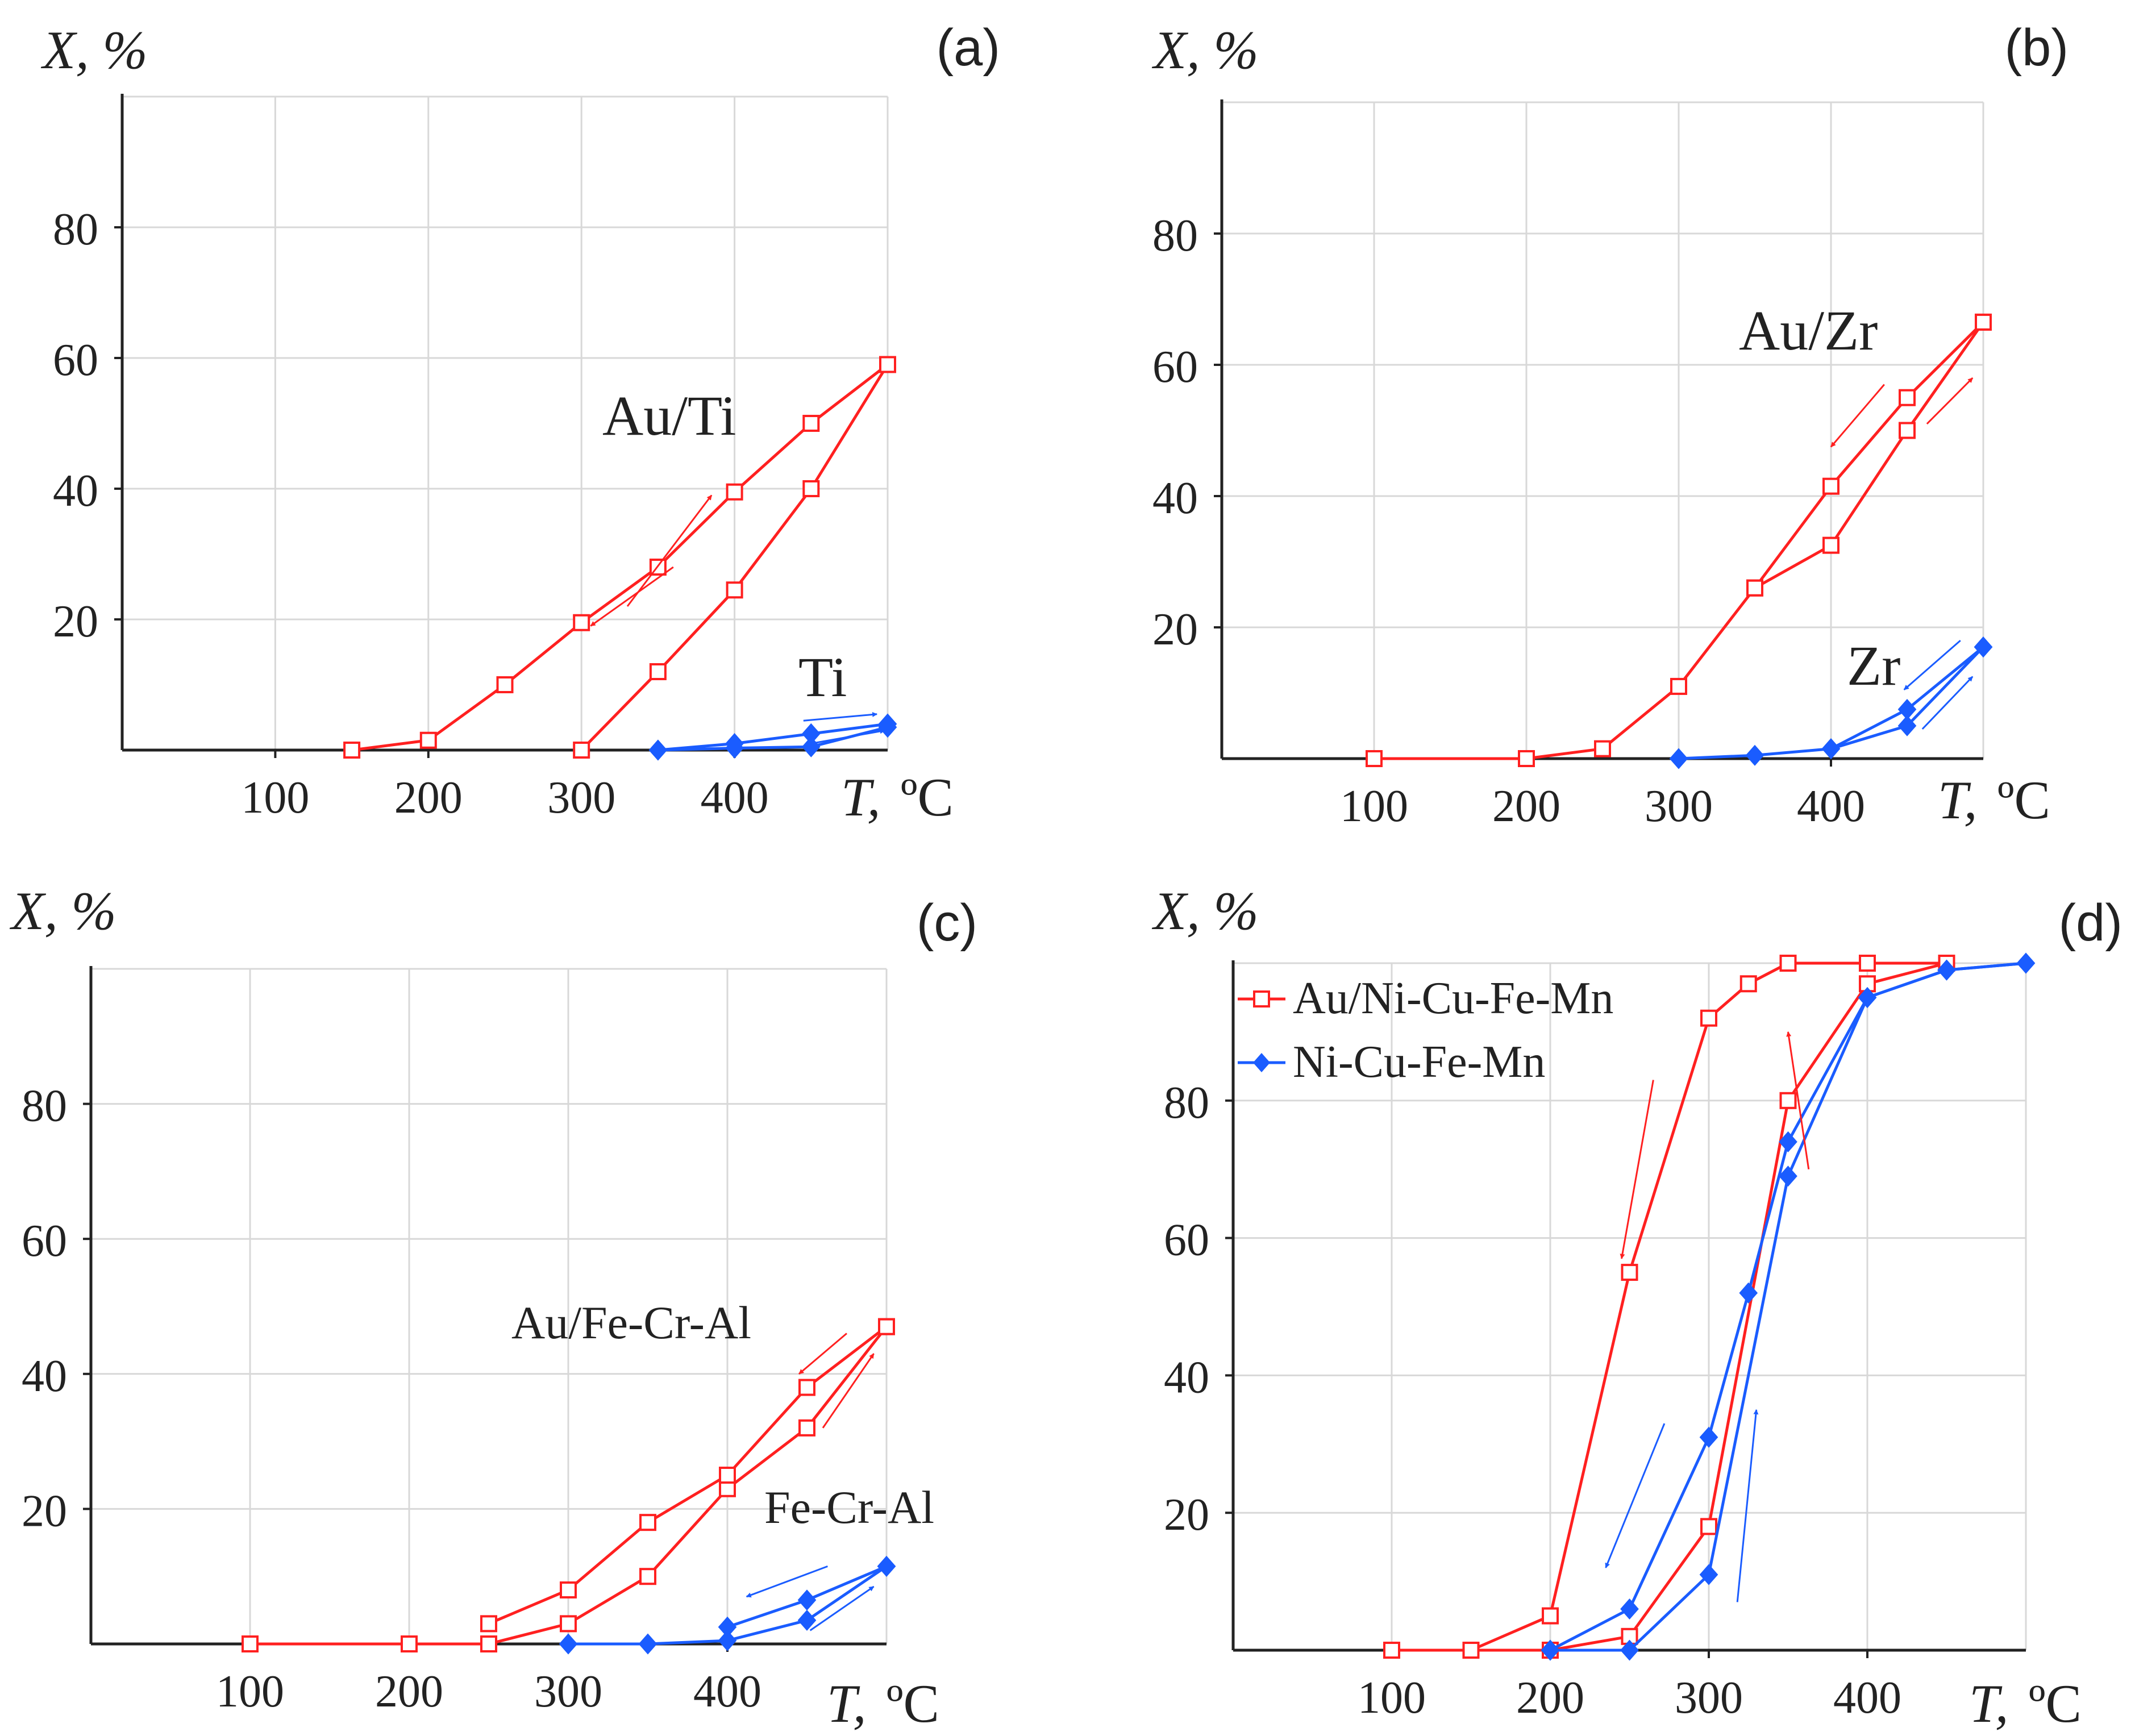  Describe the element at coordinates (861, 797) in the screenshot. I see `panel-a-xlabel-var: T,` at that location.